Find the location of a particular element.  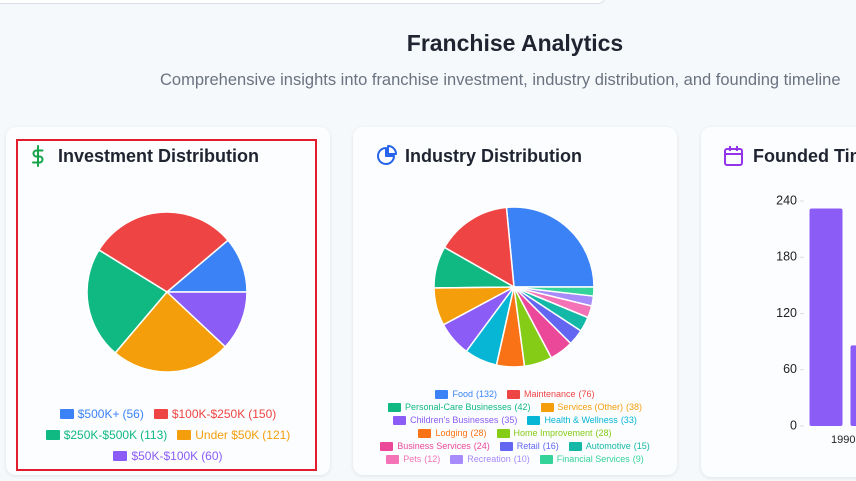

y-tick-label: 60 is located at coordinates (790, 369).